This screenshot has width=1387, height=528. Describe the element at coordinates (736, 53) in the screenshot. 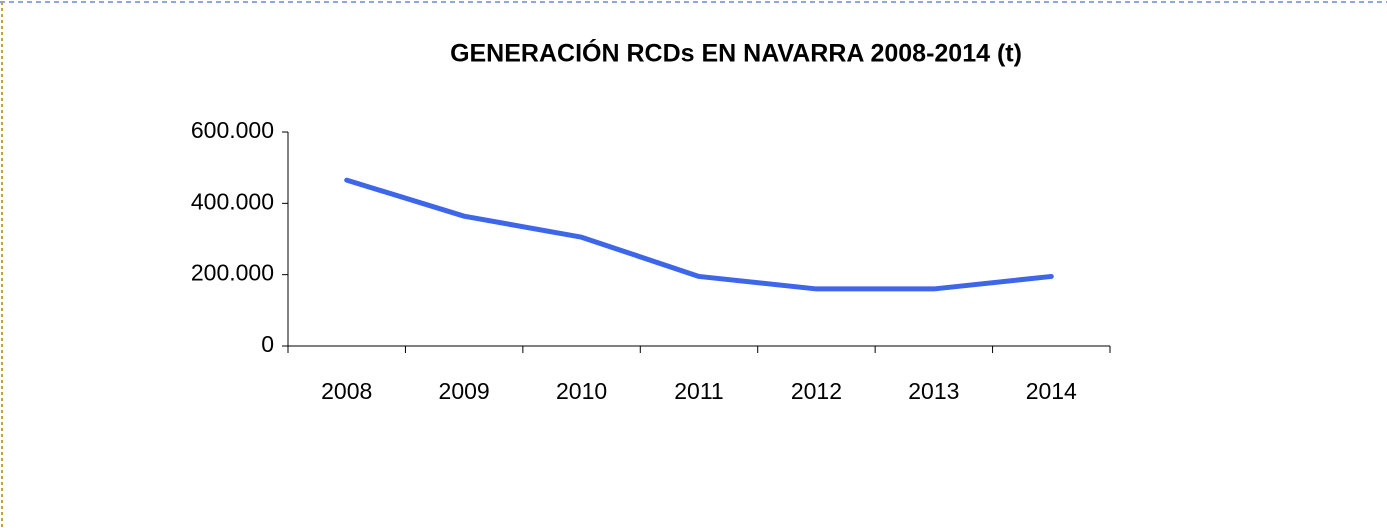

I see `chart-title: GENERACIÓN RCDs EN NAVARRA 2008-2014 (t)` at that location.